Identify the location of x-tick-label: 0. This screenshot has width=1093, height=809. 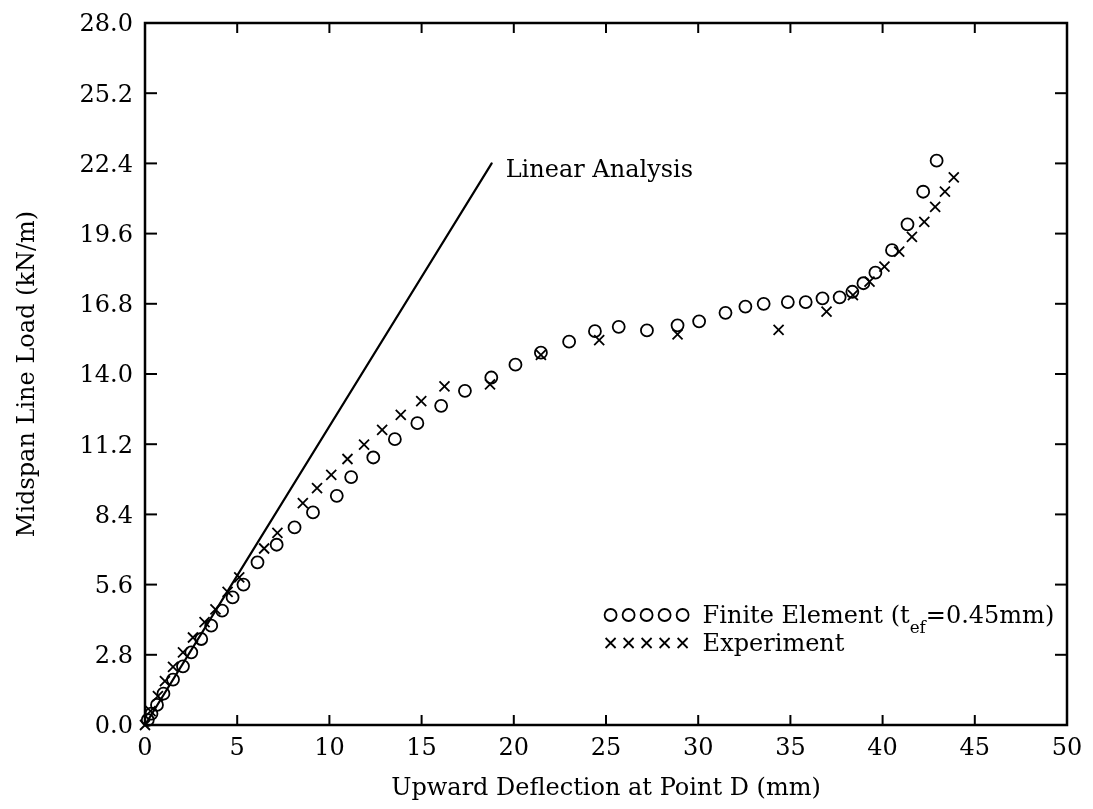
(145, 747).